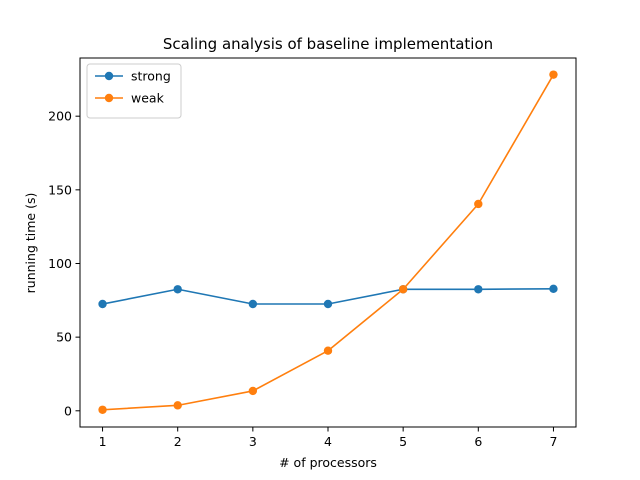 The height and width of the screenshot is (480, 640). I want to click on y-tick-label: 0, so click(68, 410).